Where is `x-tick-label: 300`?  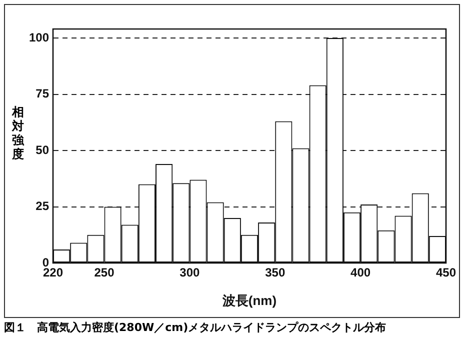
x-tick-label: 300 is located at coordinates (190, 273).